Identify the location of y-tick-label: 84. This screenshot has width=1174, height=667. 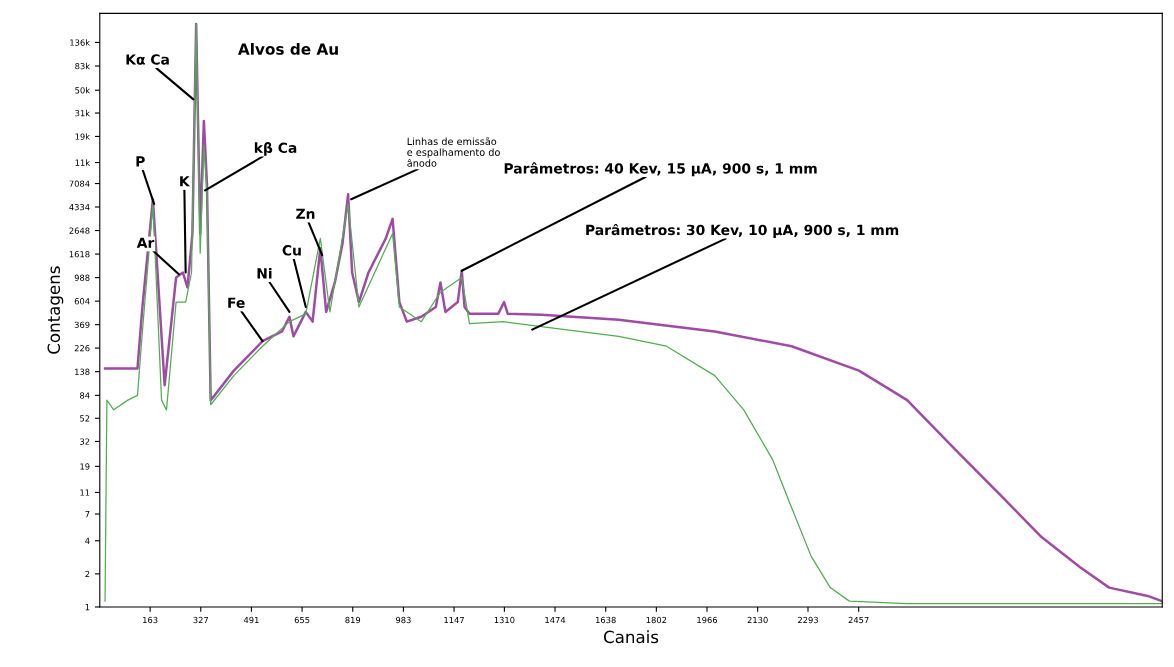
(85, 395).